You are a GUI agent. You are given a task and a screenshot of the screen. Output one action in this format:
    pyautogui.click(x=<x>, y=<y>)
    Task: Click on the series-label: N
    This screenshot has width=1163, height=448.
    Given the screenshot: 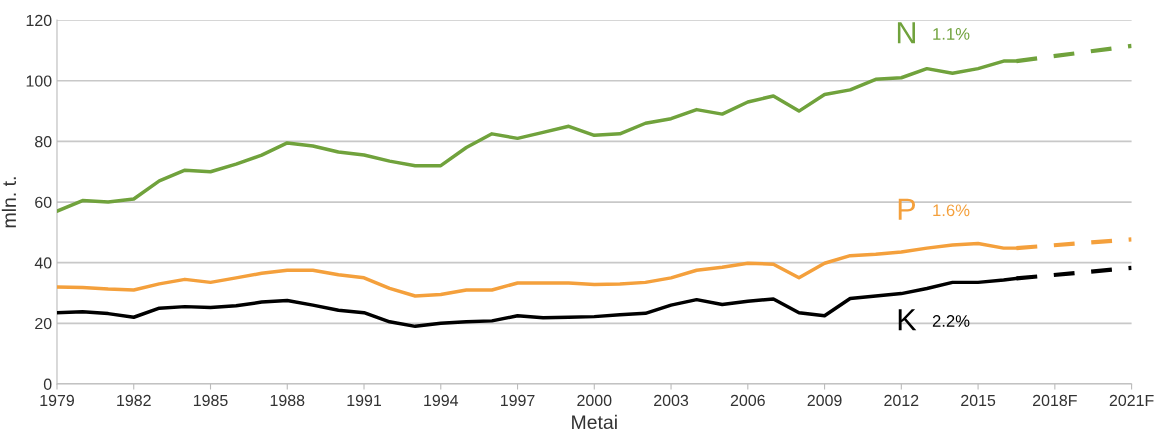 What is the action you would take?
    pyautogui.click(x=906, y=33)
    